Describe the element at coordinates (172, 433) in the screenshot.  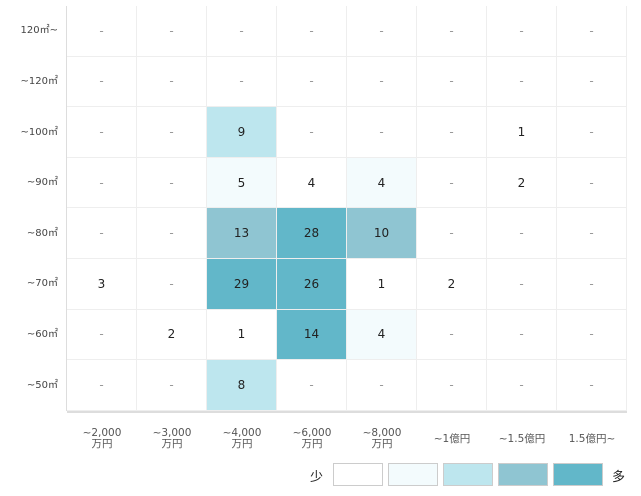
I see `column-label: ~3,000` at that location.